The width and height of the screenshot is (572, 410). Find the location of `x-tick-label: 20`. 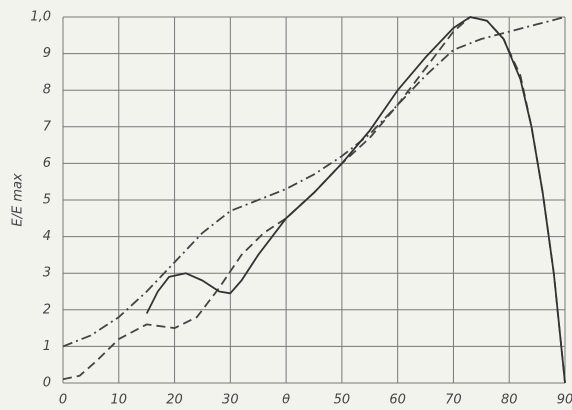

x-tick-label: 20 is located at coordinates (174, 400).